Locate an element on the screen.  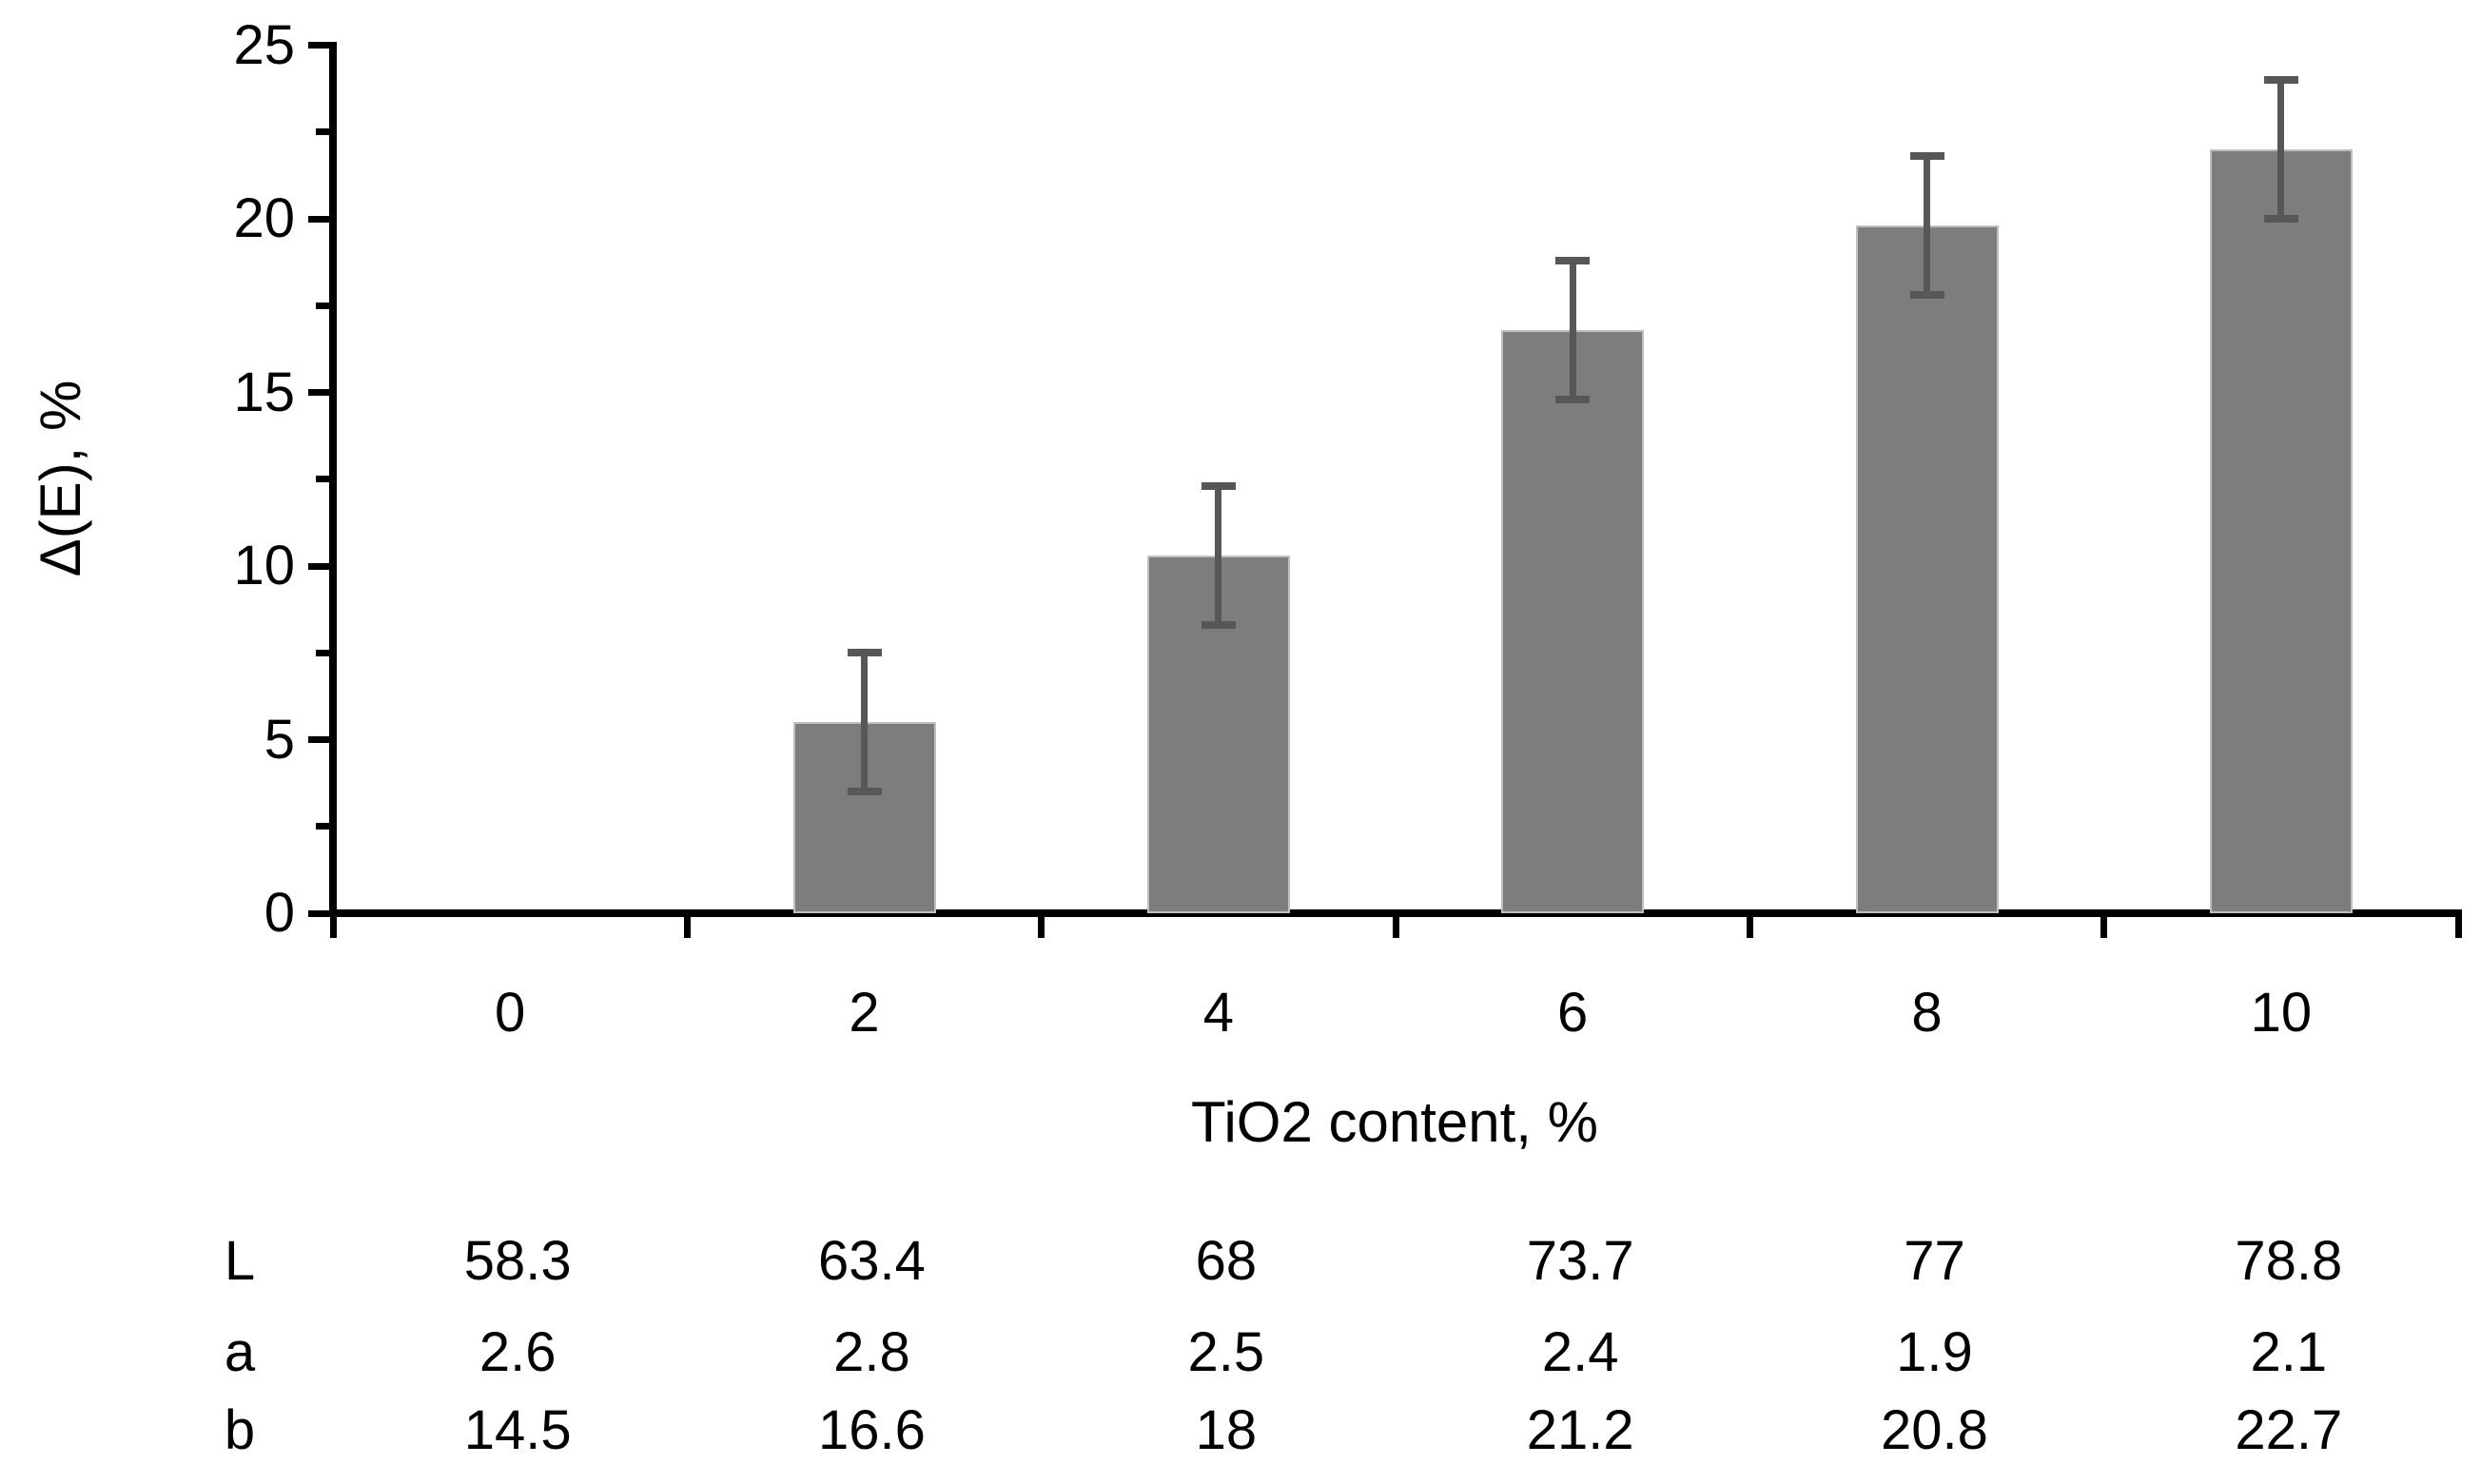
y-tick-label: 5 is located at coordinates (279, 739).